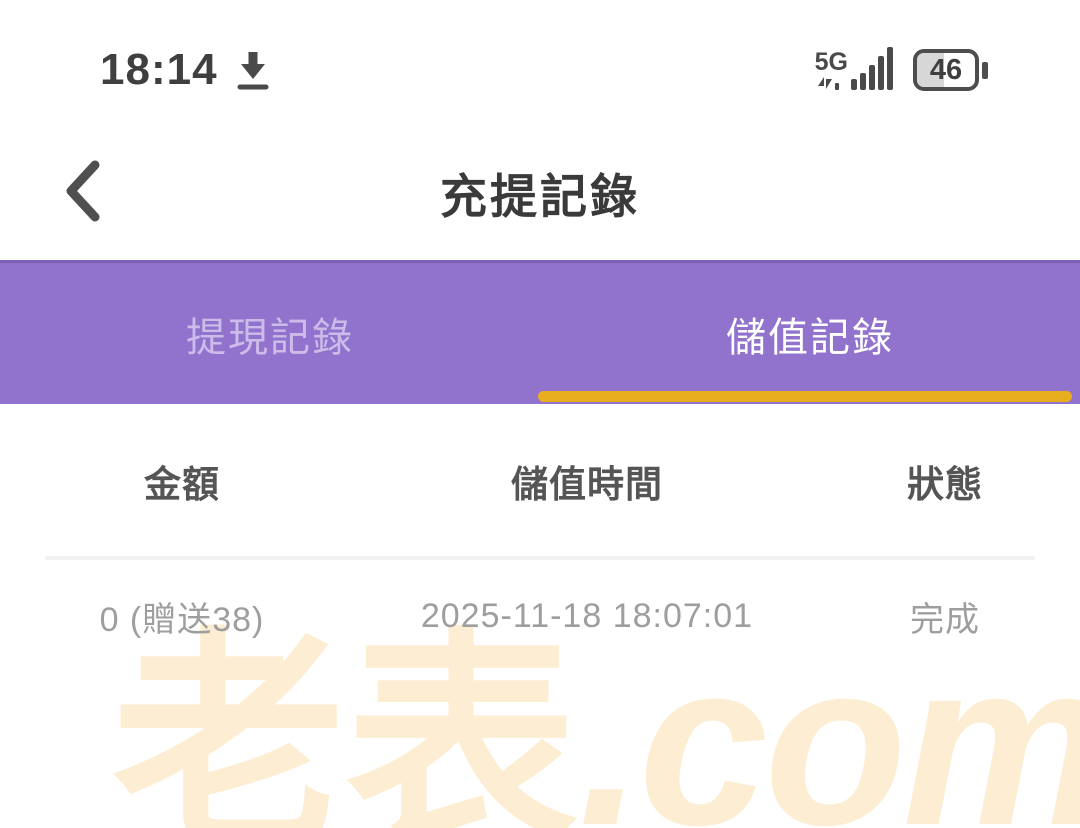 The height and width of the screenshot is (828, 1080). I want to click on back-button, so click(83, 192).